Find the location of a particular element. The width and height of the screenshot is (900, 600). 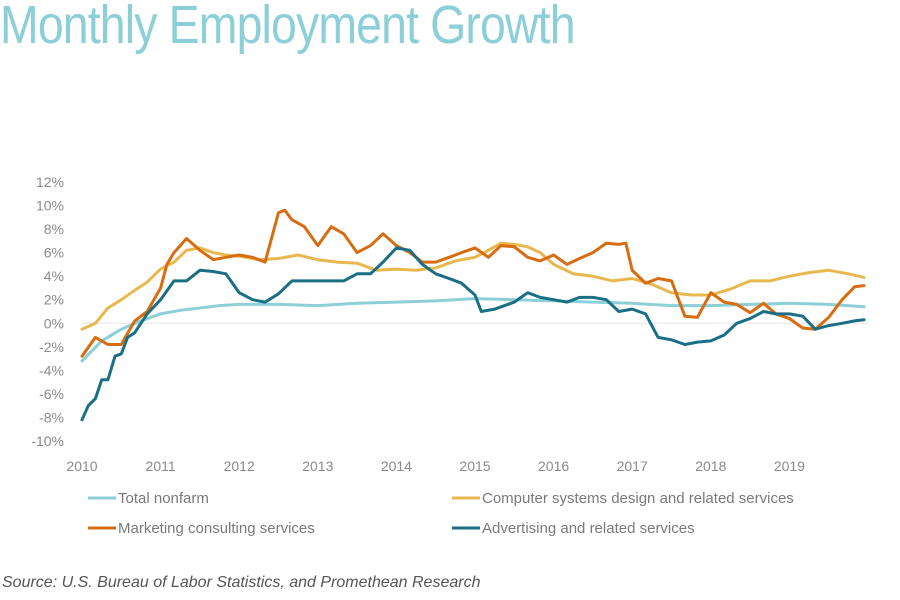

x-axis: 2010 2011 2012 2013 2014 2015 2016 2017 2018 2019 is located at coordinates (435, 466).